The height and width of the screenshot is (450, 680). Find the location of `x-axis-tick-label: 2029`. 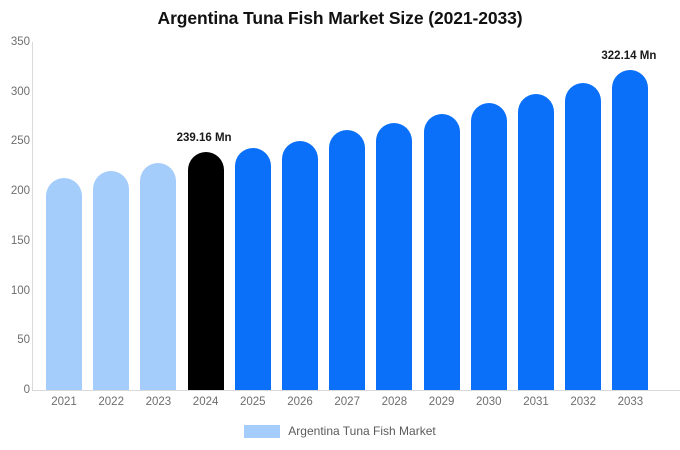

x-axis-tick-label: 2029 is located at coordinates (441, 402).